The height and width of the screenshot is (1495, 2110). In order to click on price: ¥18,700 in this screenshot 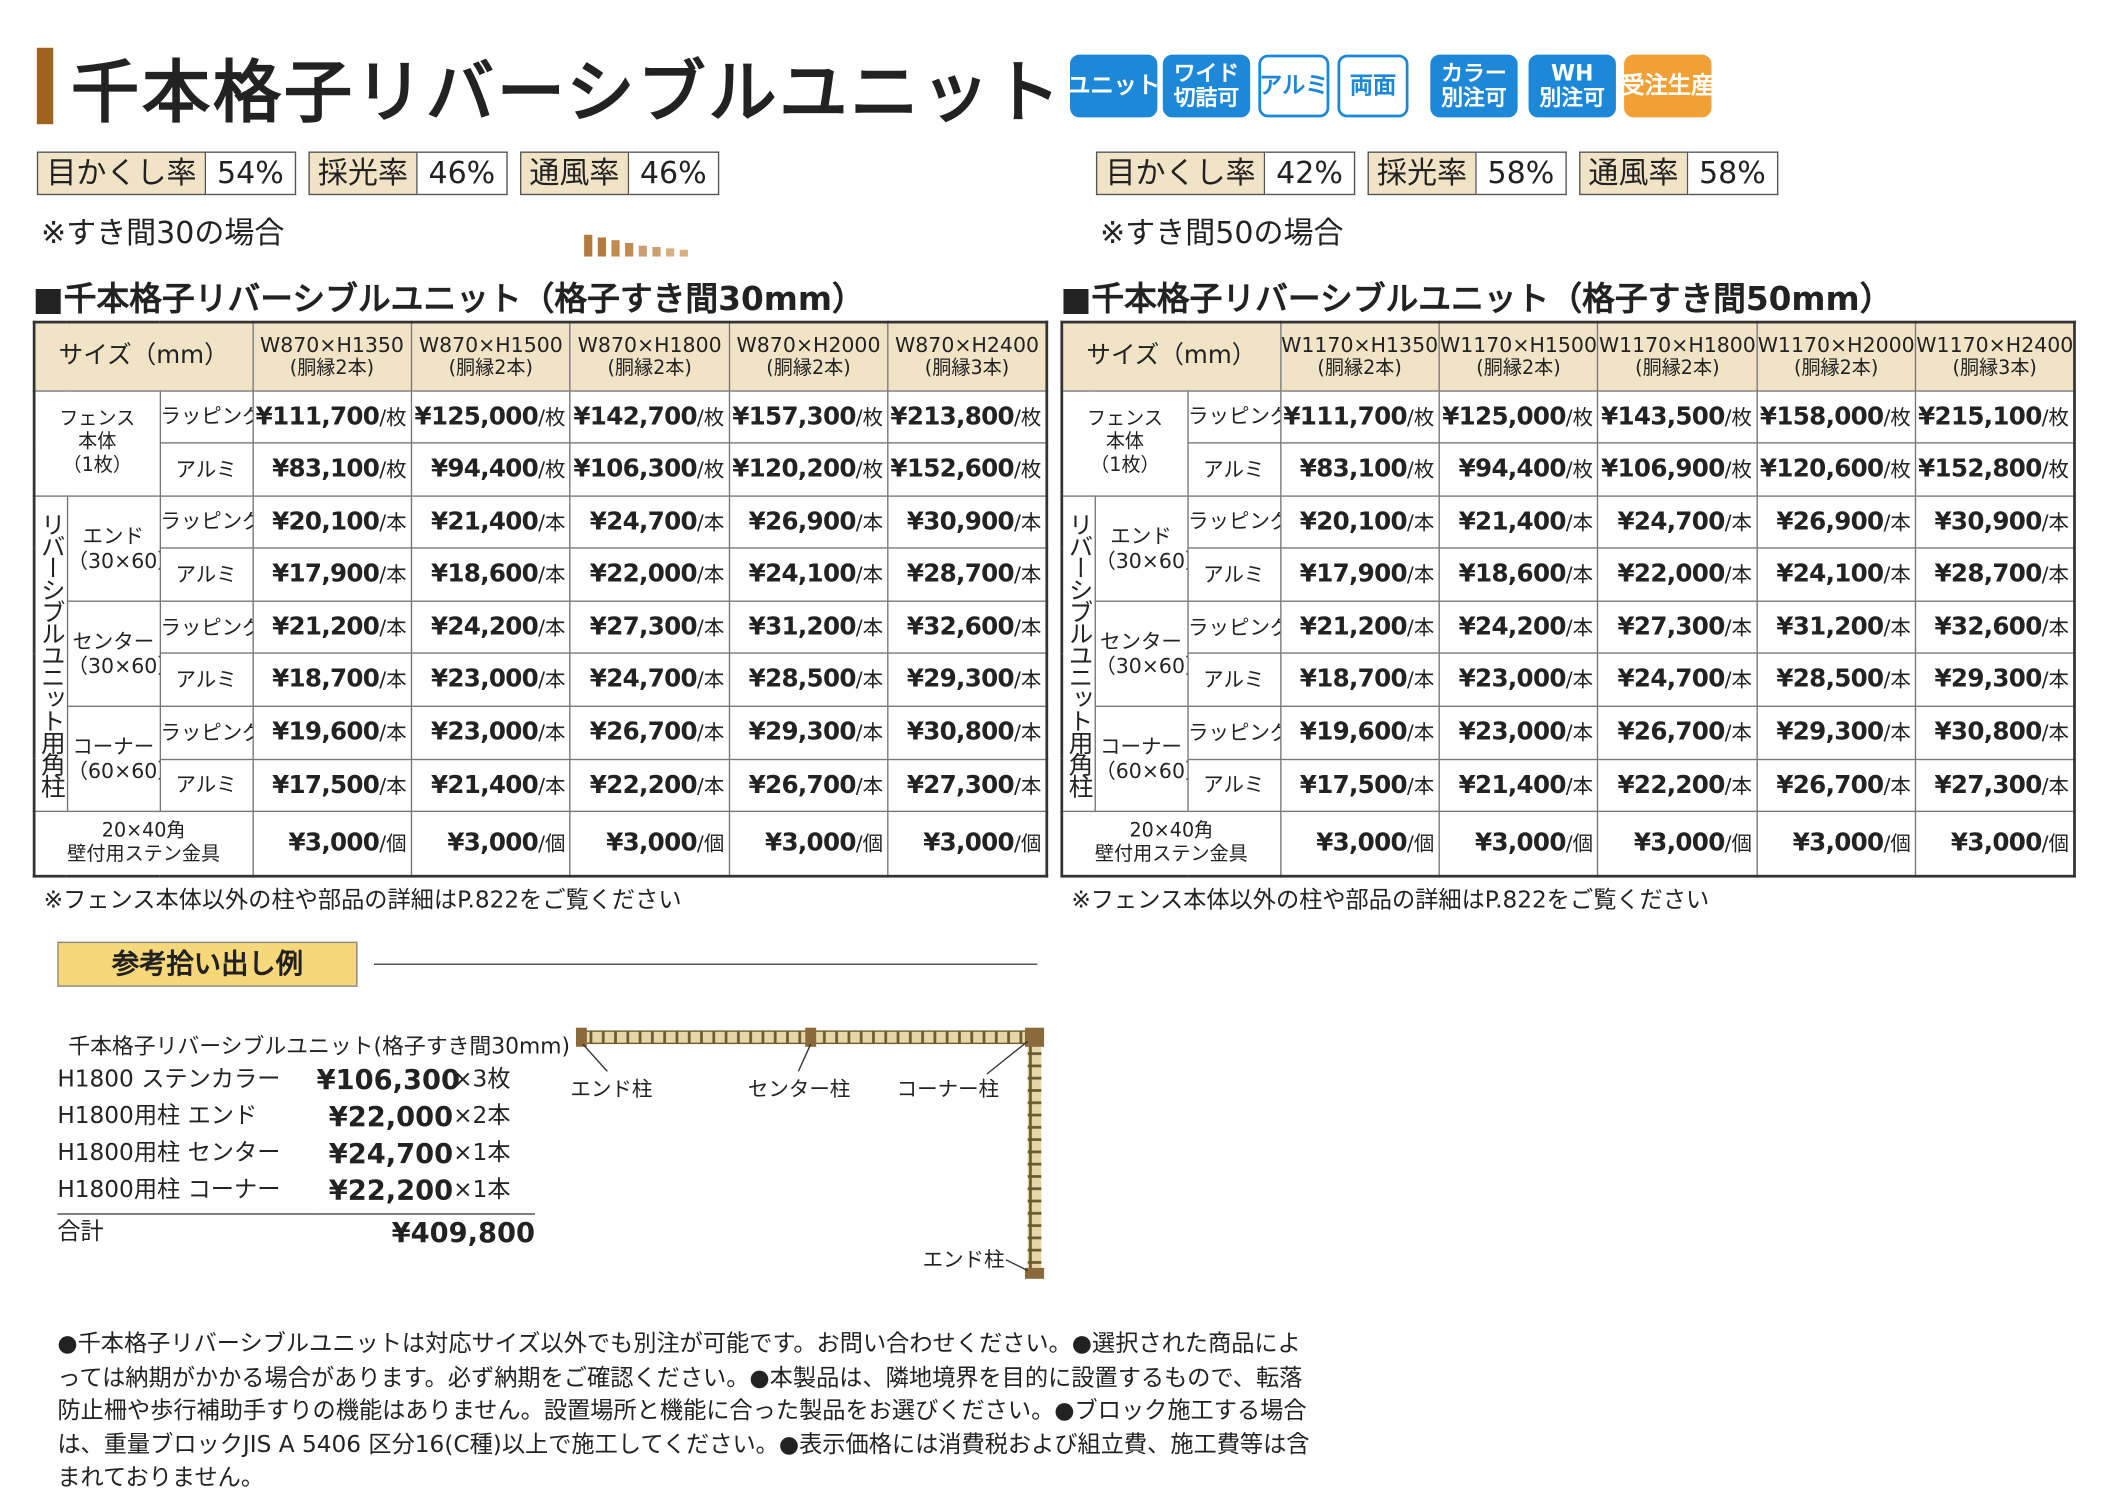, I will do `click(326, 679)`.